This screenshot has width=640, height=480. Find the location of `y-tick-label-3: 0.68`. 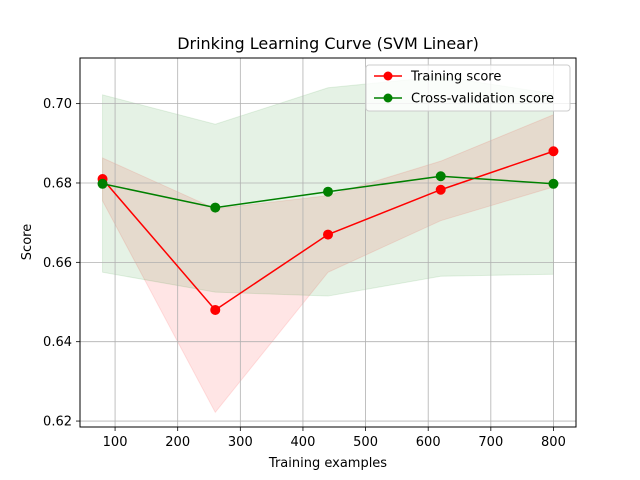

y-tick-label-3: 0.68 is located at coordinates (57, 183).